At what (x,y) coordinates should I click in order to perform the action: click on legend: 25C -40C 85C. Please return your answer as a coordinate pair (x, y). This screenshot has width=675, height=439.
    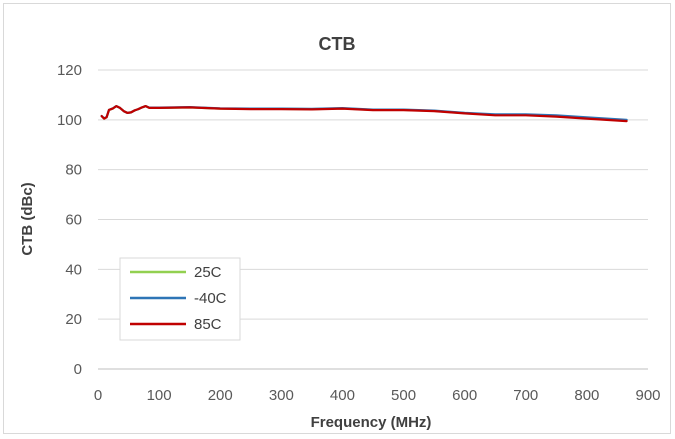
    Looking at the image, I should click on (180, 299).